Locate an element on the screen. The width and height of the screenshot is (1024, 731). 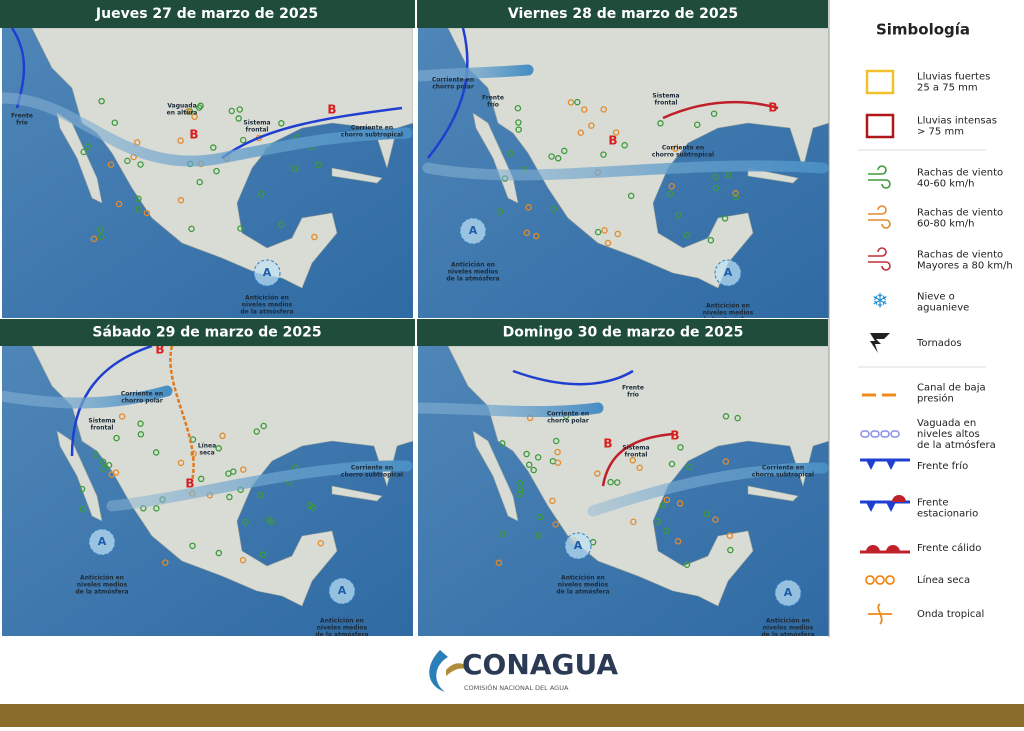
legend-icon: ❄ is located at coordinates (880, 301).